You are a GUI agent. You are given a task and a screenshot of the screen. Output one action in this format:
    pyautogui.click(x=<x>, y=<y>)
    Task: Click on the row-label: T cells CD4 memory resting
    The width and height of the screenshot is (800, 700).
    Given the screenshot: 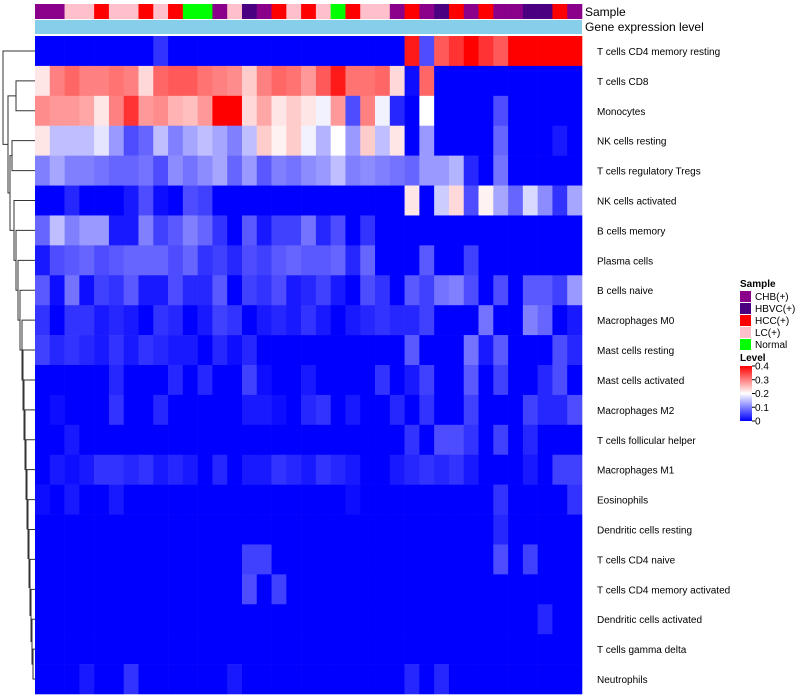 What is the action you would take?
    pyautogui.click(x=658, y=52)
    